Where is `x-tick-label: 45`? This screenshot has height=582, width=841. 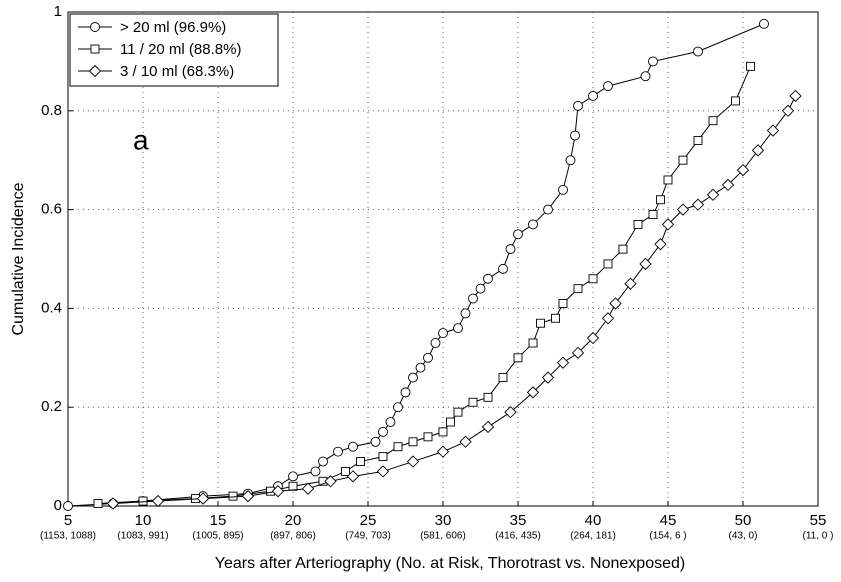 x-tick-label: 45 is located at coordinates (668, 520).